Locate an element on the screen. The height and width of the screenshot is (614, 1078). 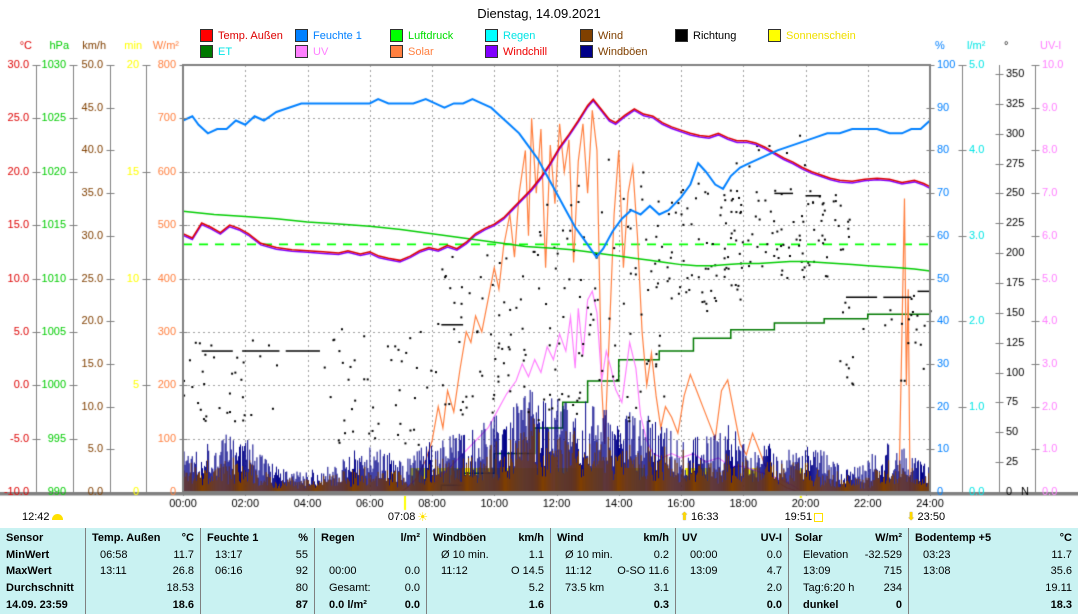
stats-column-header: Feuchte 1% is located at coordinates (257, 538).